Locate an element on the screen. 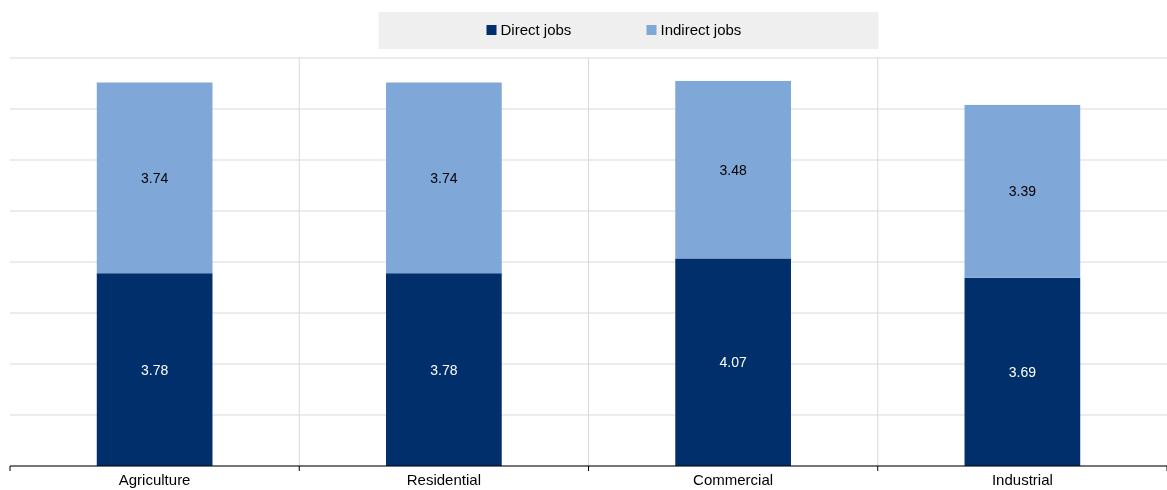 This screenshot has width=1167, height=490. data-label: 4.07 is located at coordinates (733, 362).